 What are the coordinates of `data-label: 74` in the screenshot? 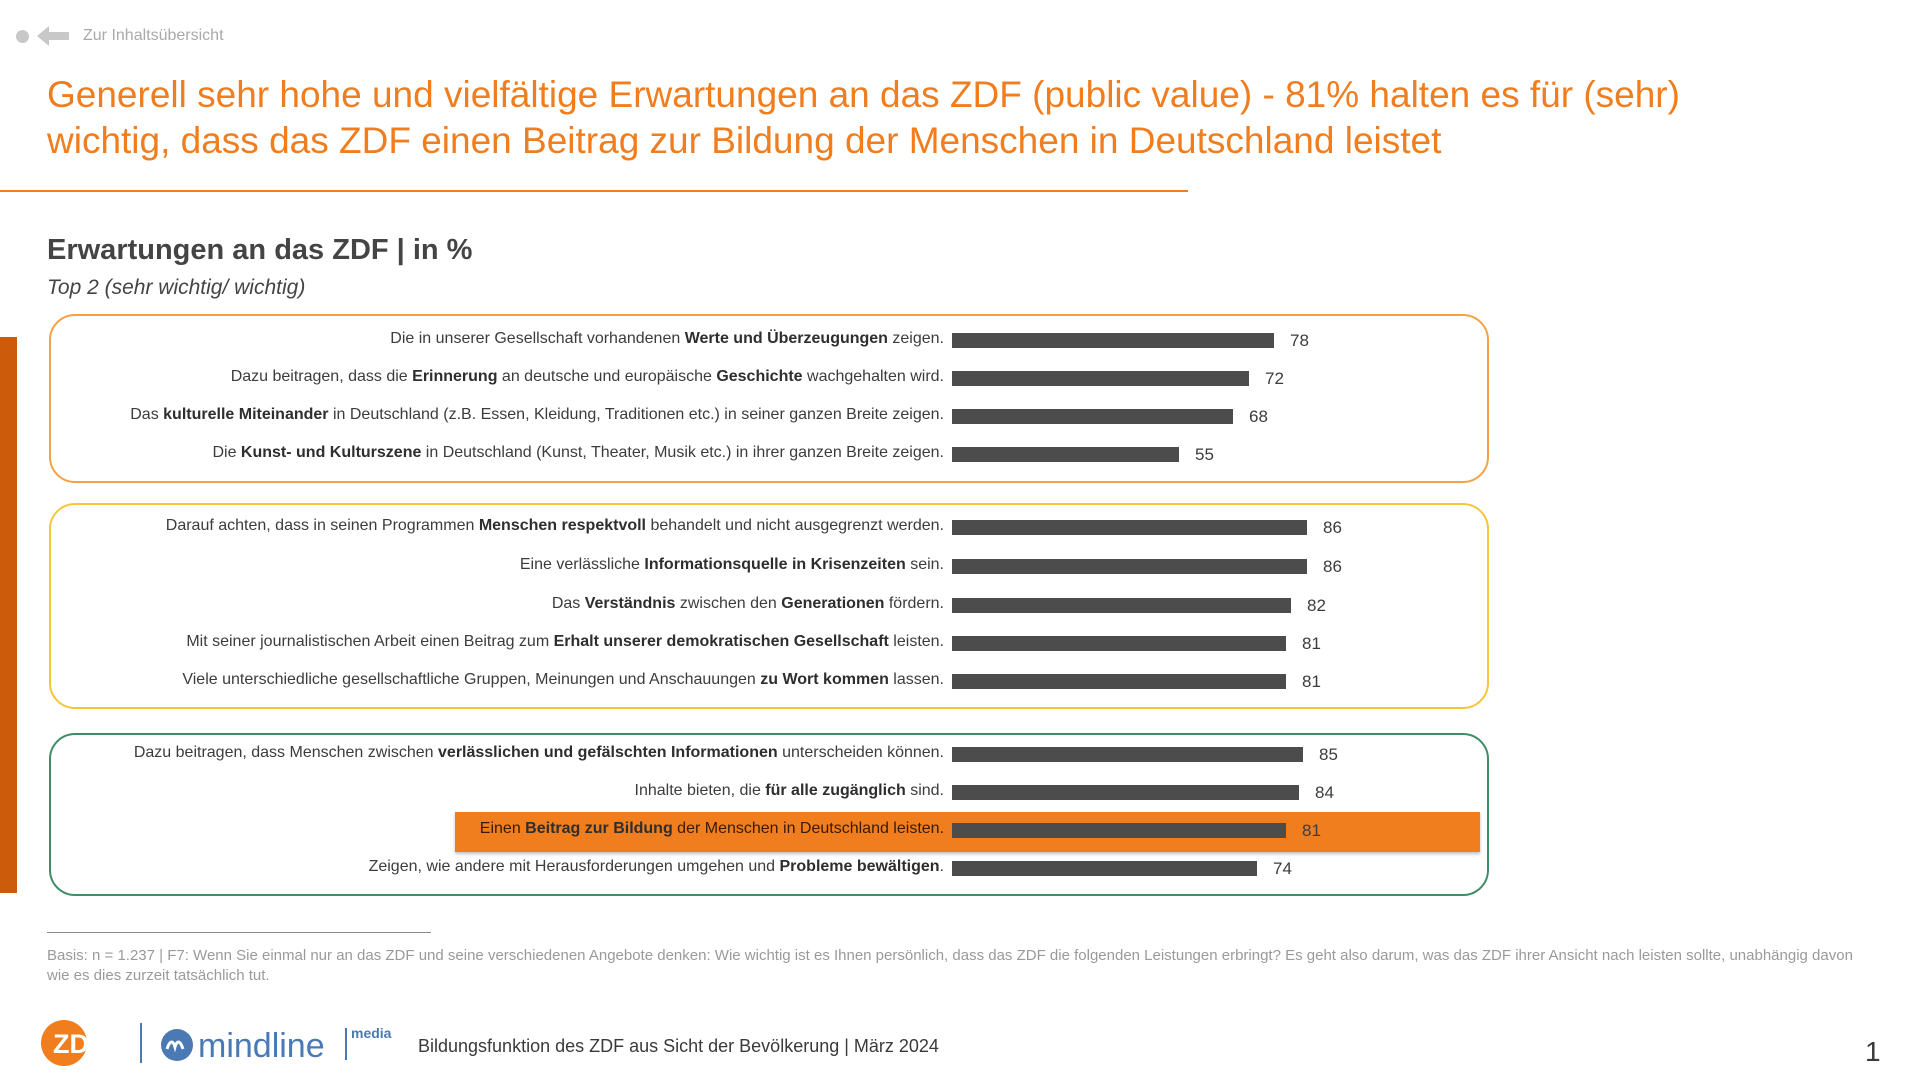 It's located at (1282, 868).